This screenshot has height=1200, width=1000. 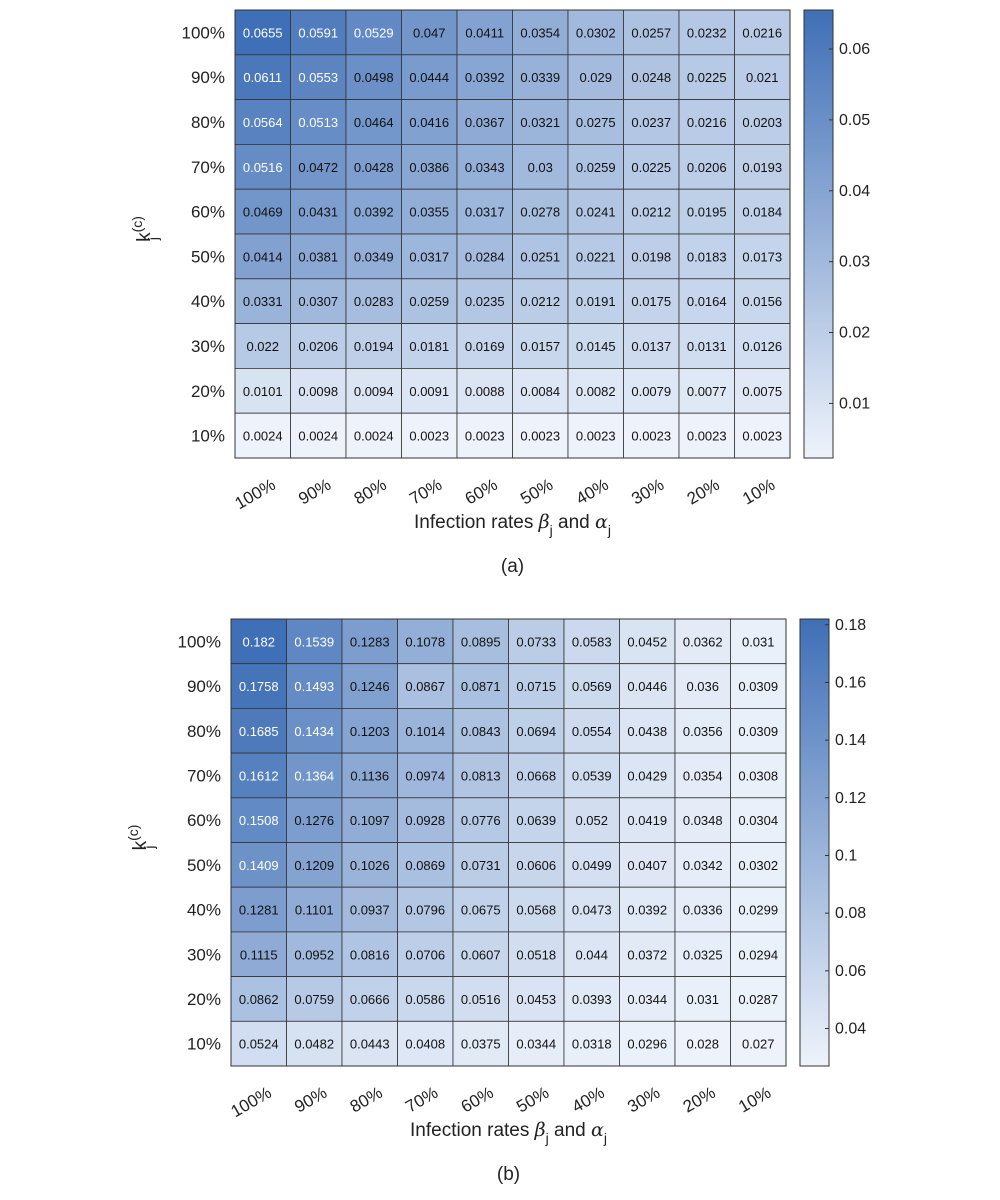 I want to click on y-tick-label: 90%, so click(x=208, y=77).